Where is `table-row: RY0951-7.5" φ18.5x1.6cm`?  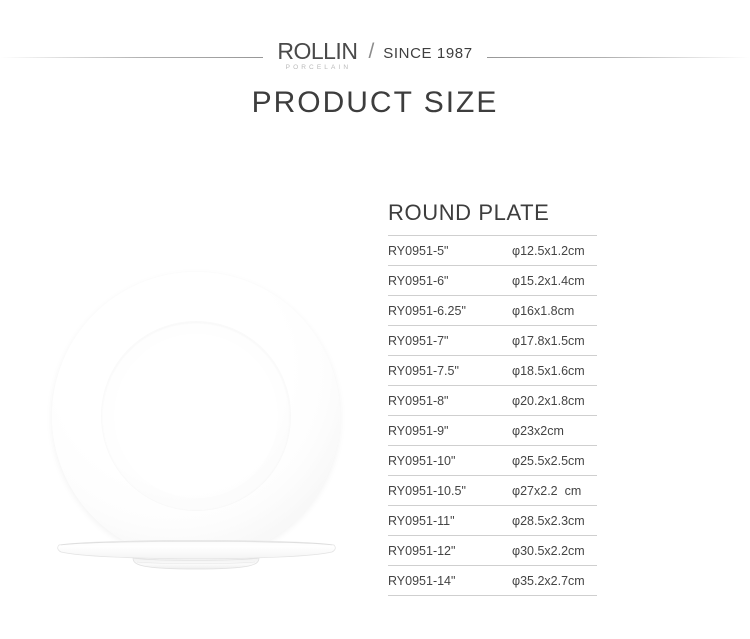
table-row: RY0951-7.5" φ18.5x1.6cm is located at coordinates (492, 370).